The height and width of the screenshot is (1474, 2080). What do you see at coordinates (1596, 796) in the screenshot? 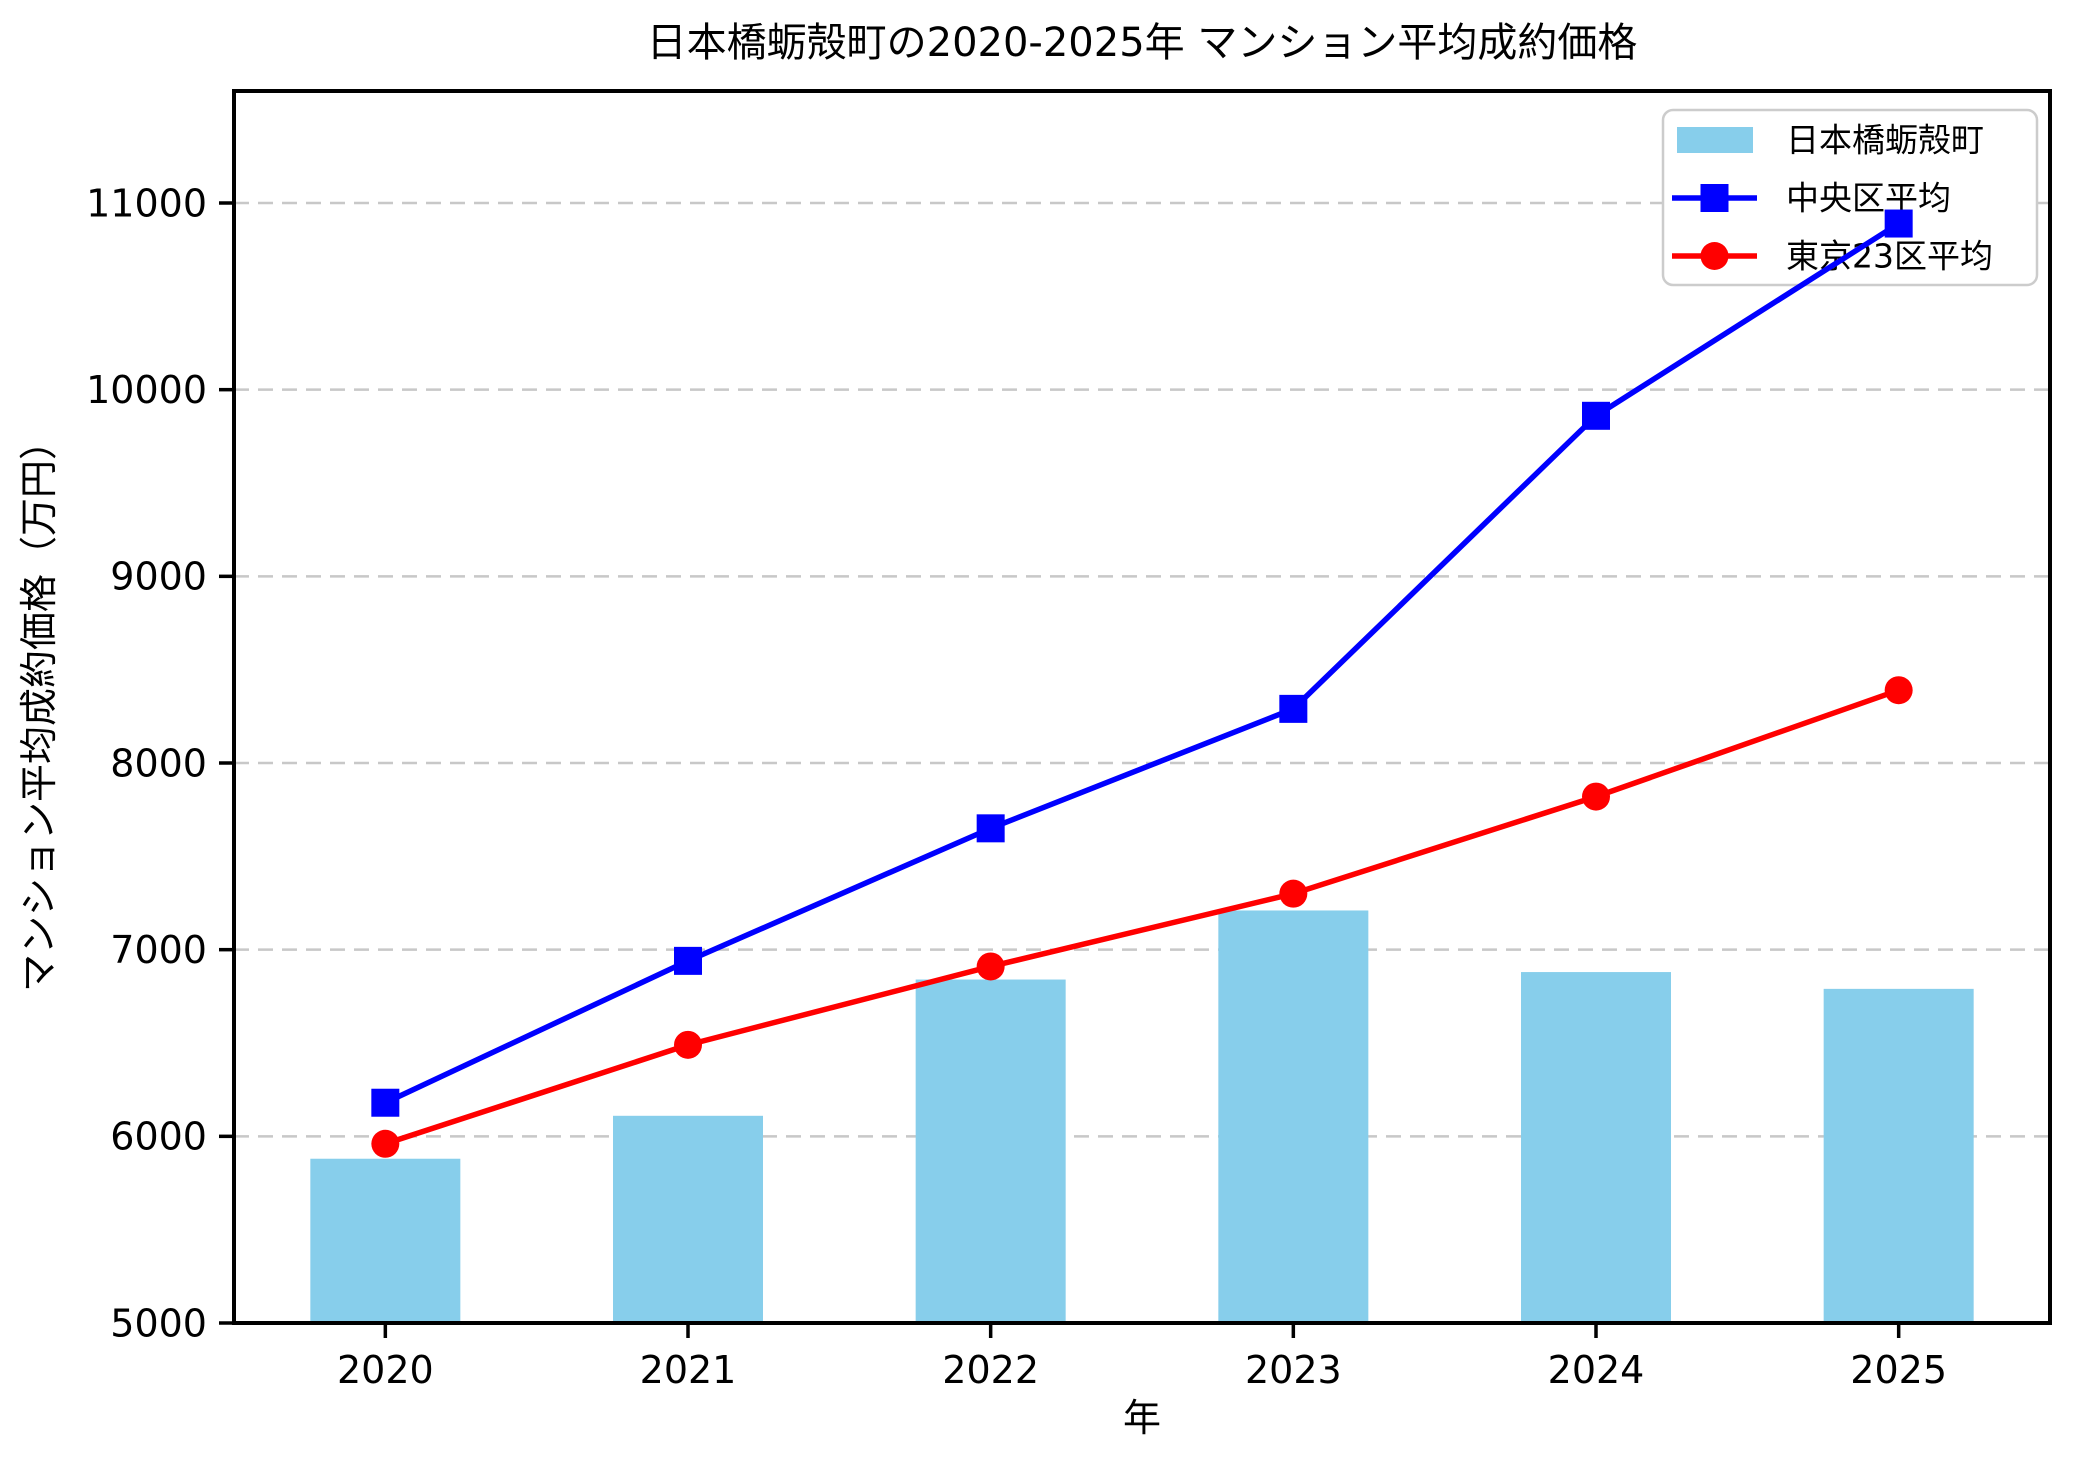
I see `circle-marker-2024` at bounding box center [1596, 796].